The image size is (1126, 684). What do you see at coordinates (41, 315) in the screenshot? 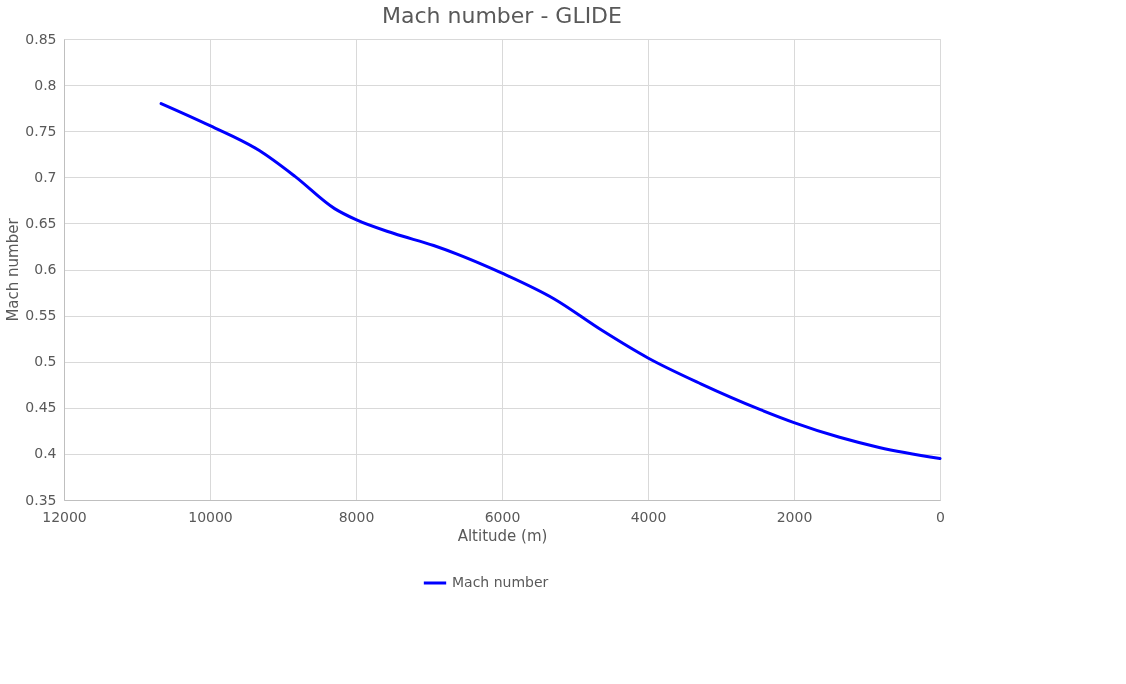
I see `y-tick-label: 0.55` at bounding box center [41, 315].